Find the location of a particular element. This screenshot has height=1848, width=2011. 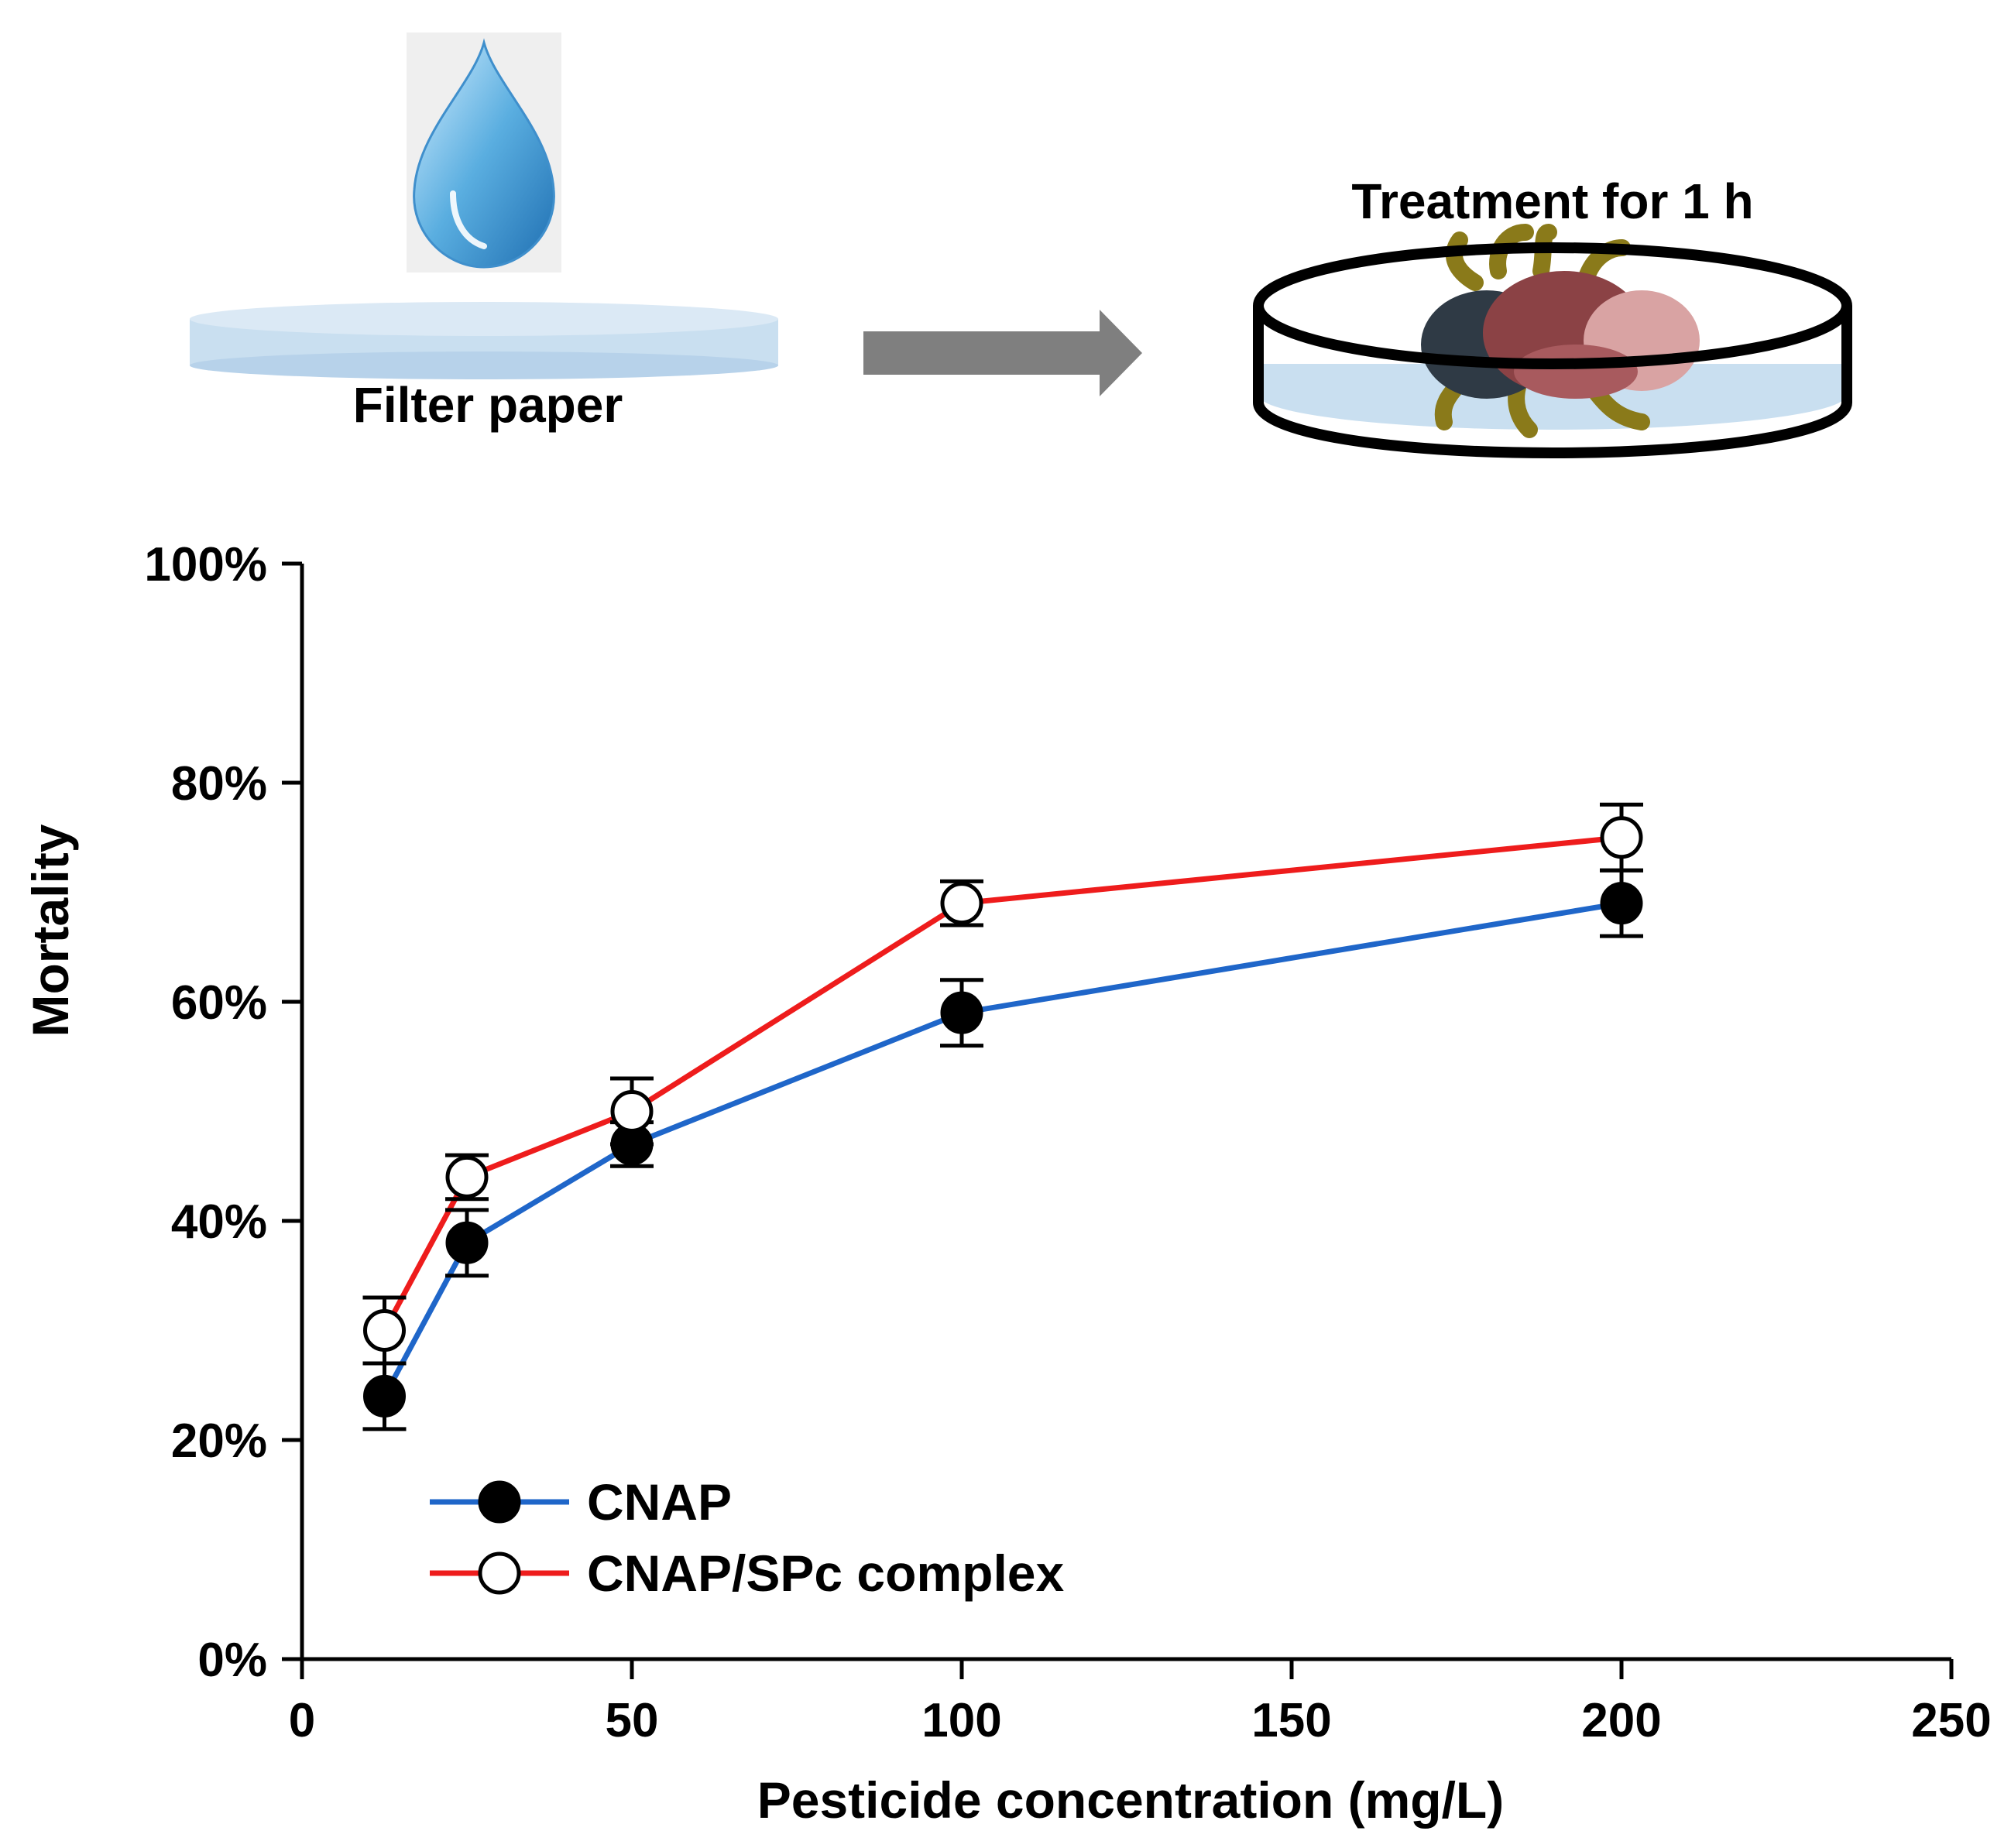

y-tick-label: 100% is located at coordinates (205, 564).